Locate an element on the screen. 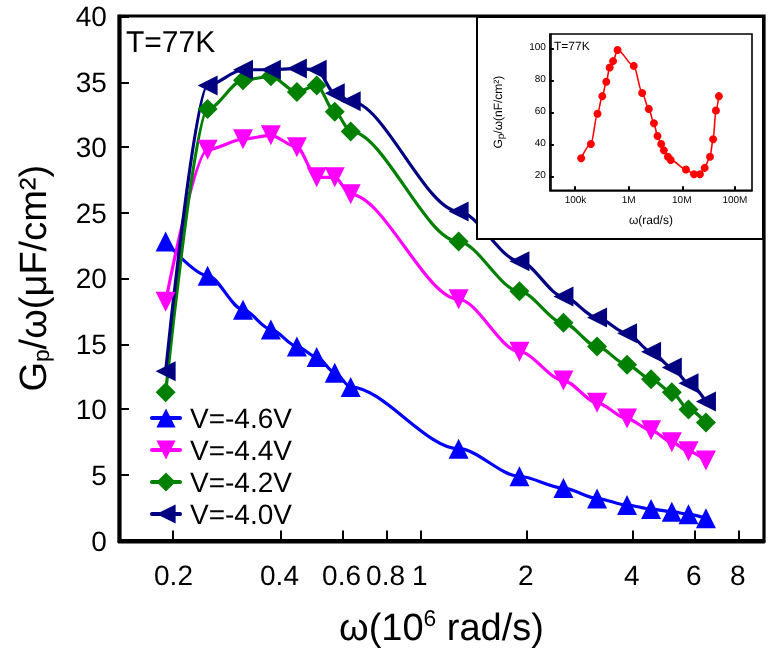 The image size is (780, 658). legend-label: V=-4.4V is located at coordinates (242, 450).